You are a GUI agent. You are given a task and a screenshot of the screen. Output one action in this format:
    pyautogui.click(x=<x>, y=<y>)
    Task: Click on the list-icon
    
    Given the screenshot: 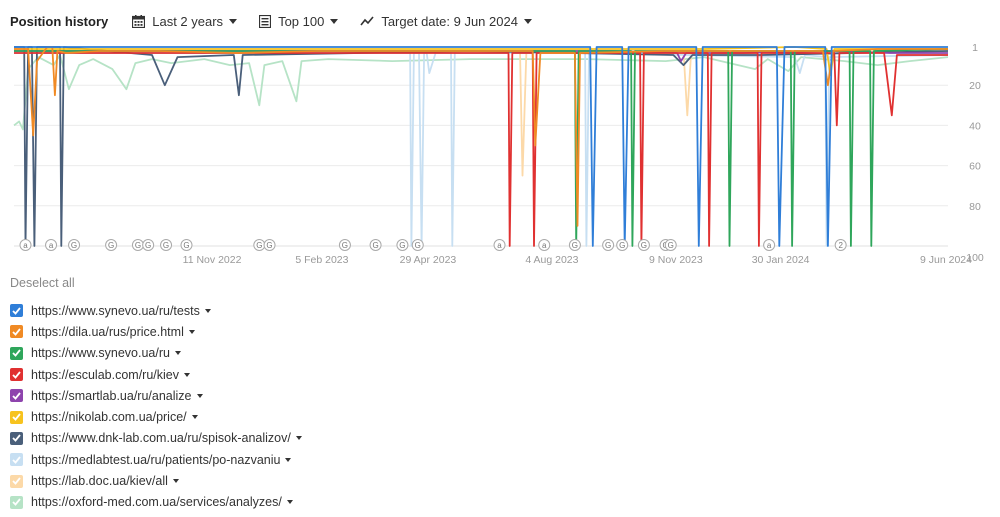 What is the action you would take?
    pyautogui.click(x=265, y=21)
    